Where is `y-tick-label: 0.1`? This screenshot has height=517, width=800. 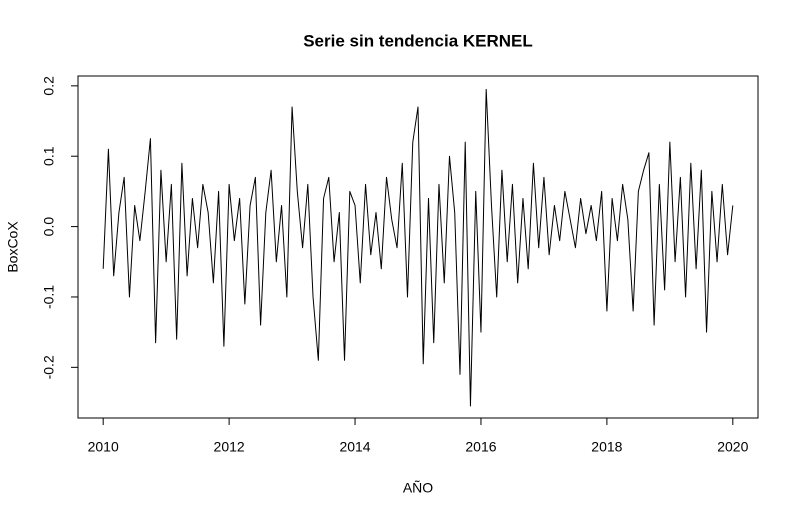 y-tick-label: 0.1 is located at coordinates (49, 156).